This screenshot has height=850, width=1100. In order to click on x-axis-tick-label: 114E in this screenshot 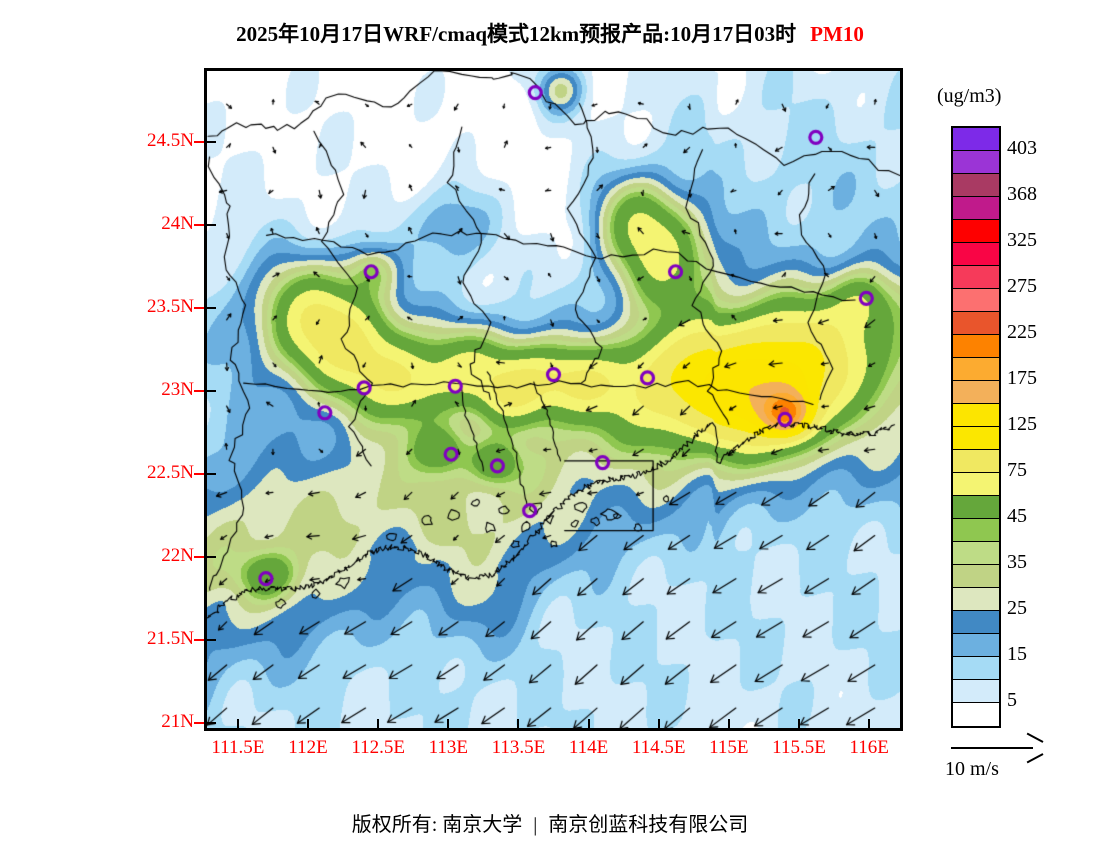, I will do `click(588, 747)`.